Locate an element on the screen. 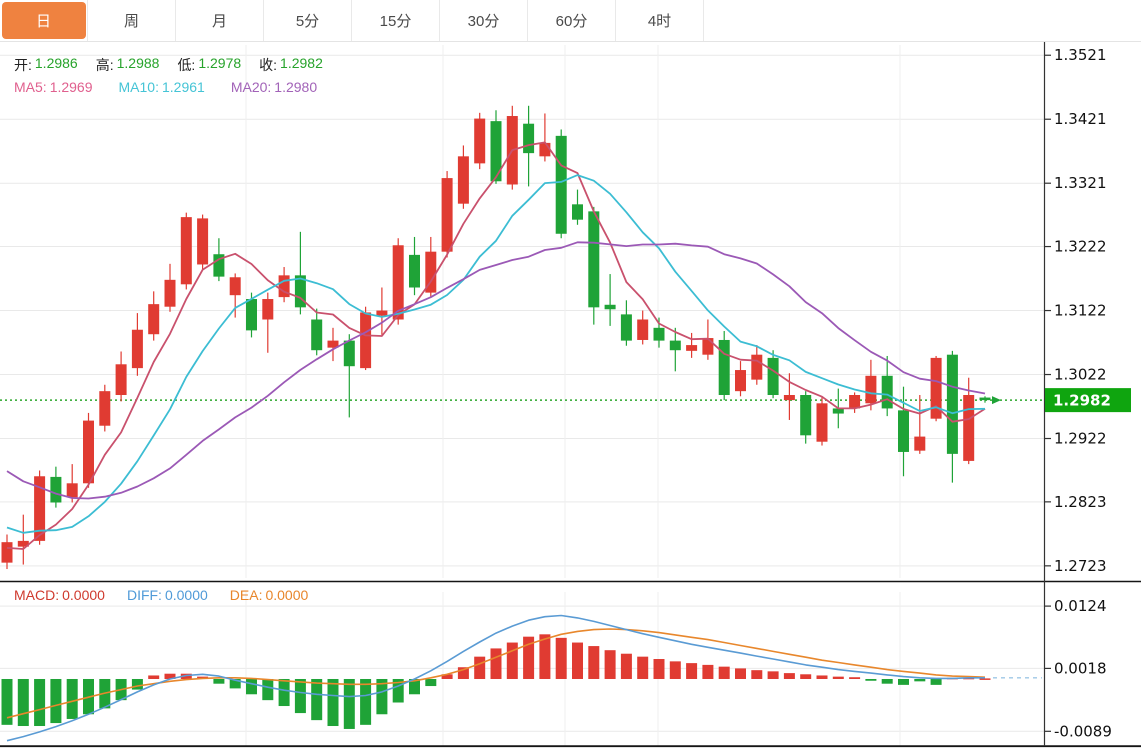 The width and height of the screenshot is (1141, 749). price-axis-tick-label: 1.3222 is located at coordinates (1080, 247).